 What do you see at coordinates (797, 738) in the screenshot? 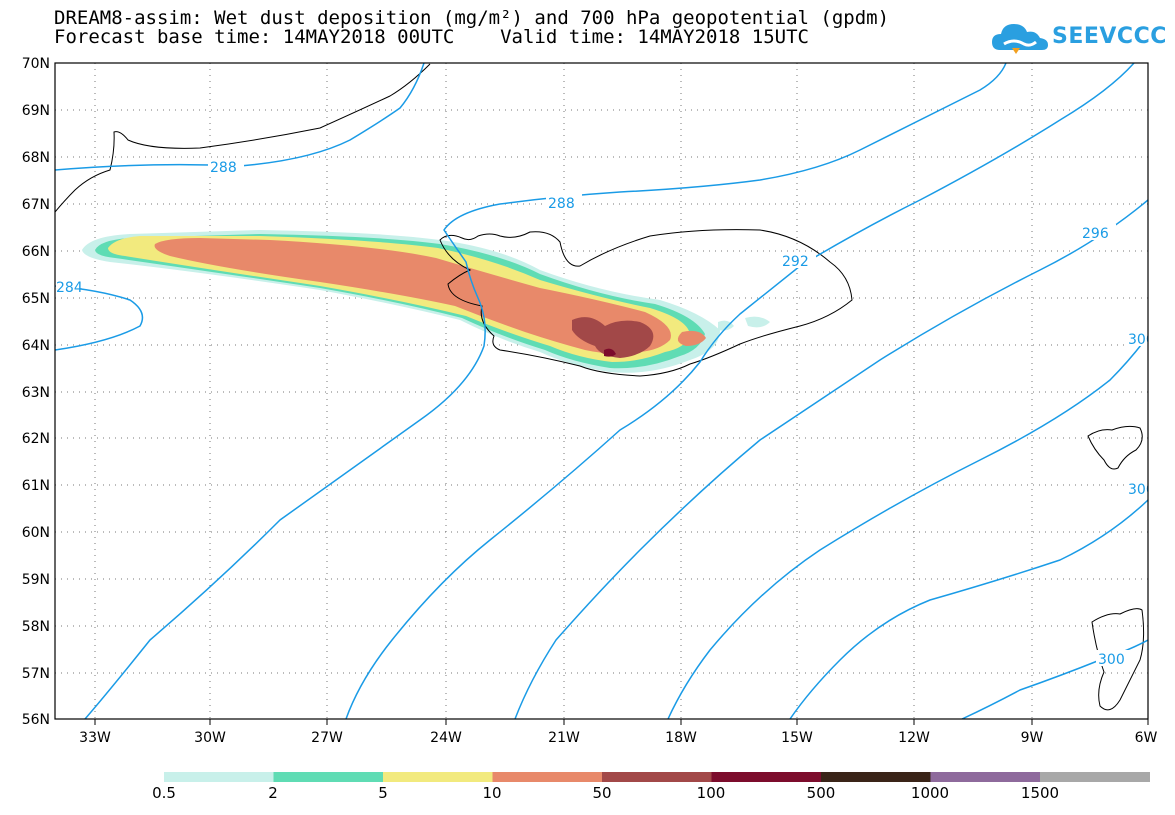
I see `lon-label: 15W` at bounding box center [797, 738].